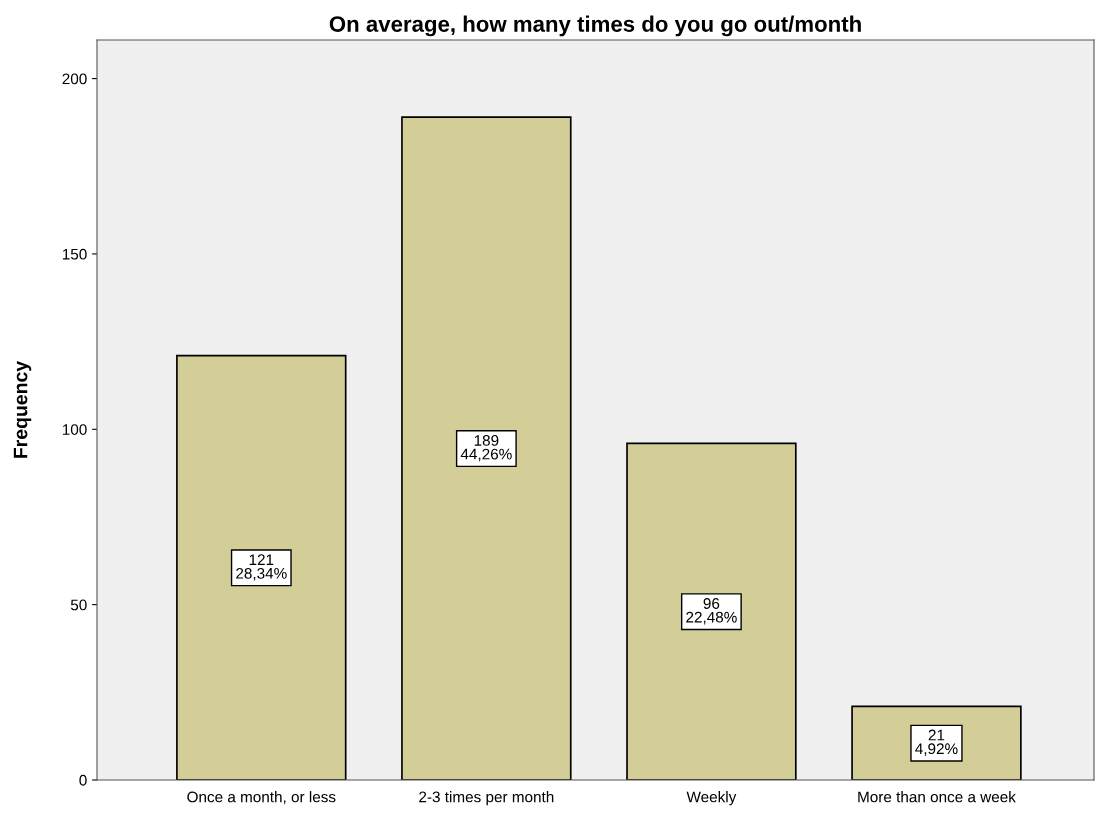 This screenshot has height=818, width=1096. I want to click on y-tick-label: 150, so click(74, 254).